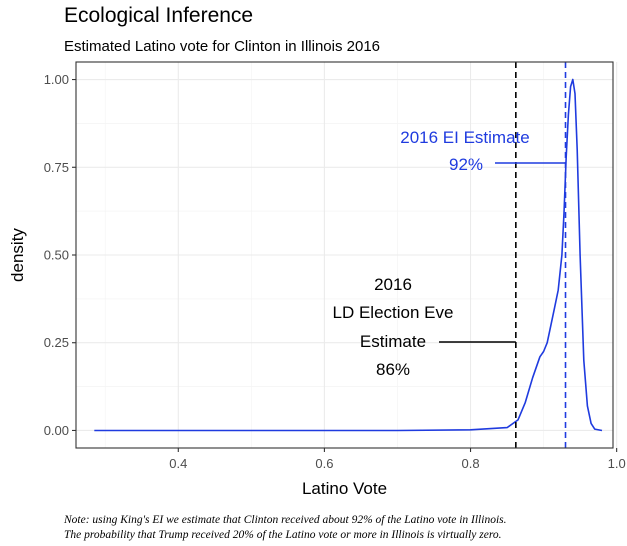  I want to click on x-tick-label: 1.0, so click(617, 463).